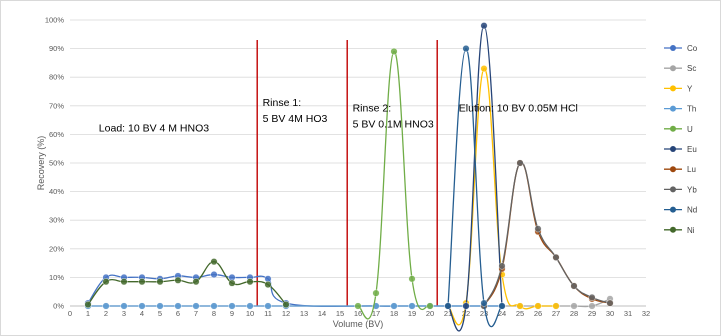 Image resolution: width=721 pixels, height=336 pixels. I want to click on x-tick-label: 10, so click(250, 313).